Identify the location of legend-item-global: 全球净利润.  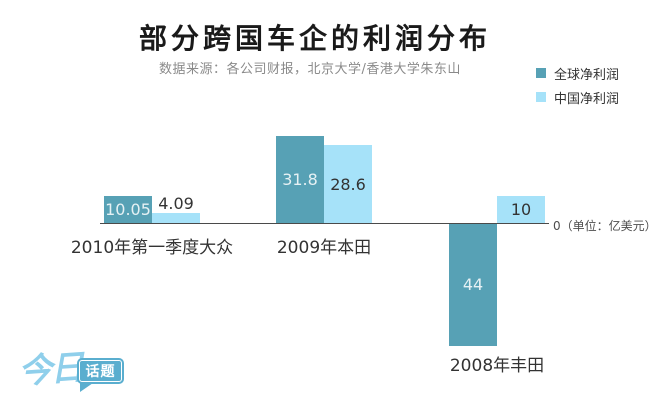
(578, 74).